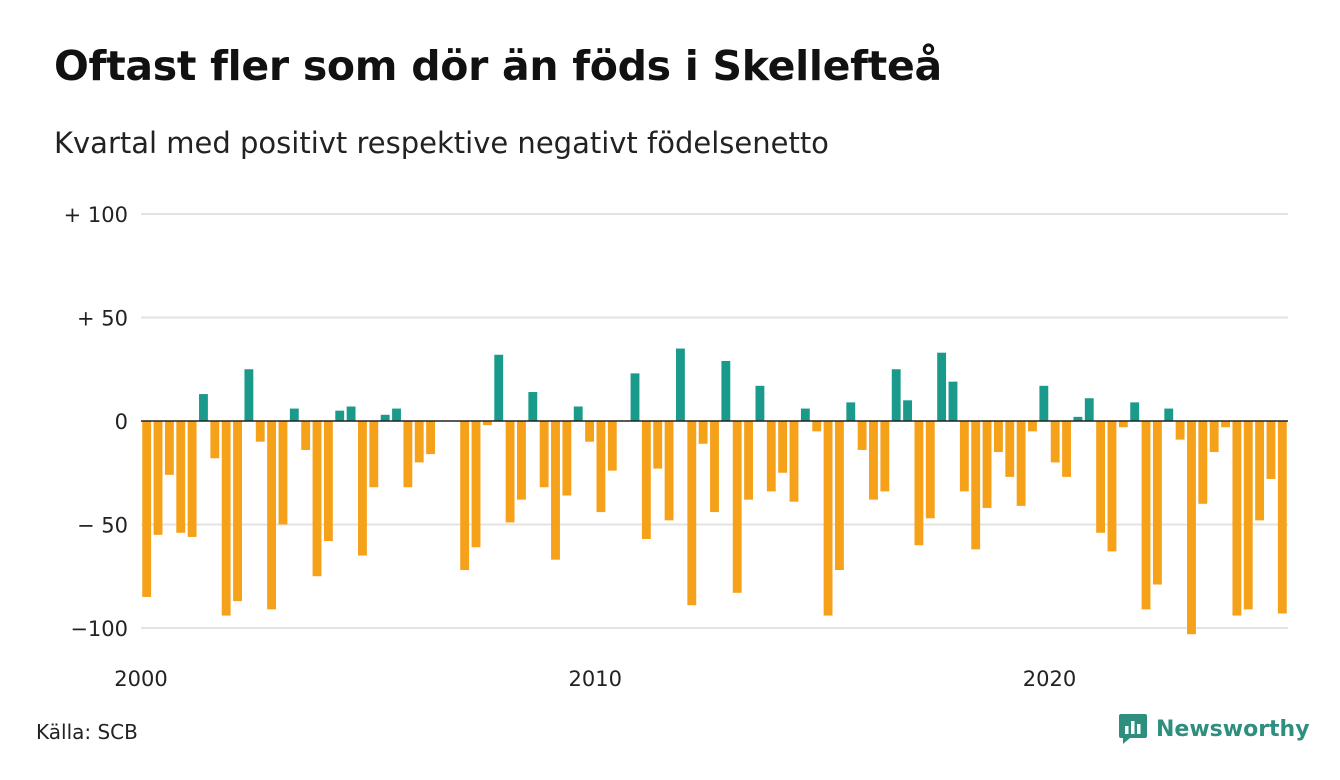  I want to click on y-tick-label: − 50, so click(102, 526).